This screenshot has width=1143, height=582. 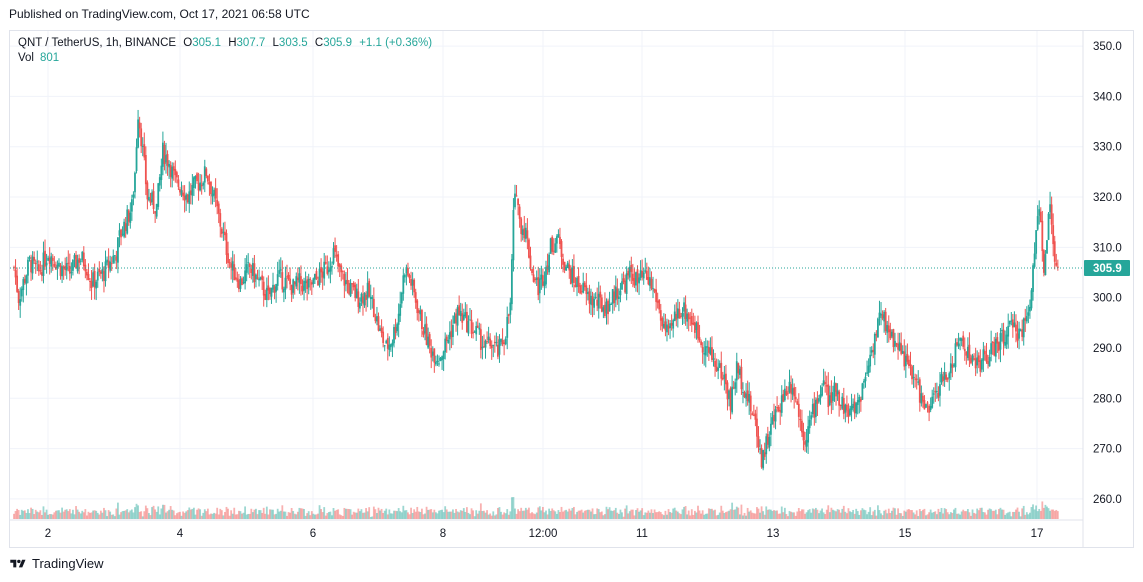 What do you see at coordinates (1107, 47) in the screenshot?
I see `y-tick-label: 350.0` at bounding box center [1107, 47].